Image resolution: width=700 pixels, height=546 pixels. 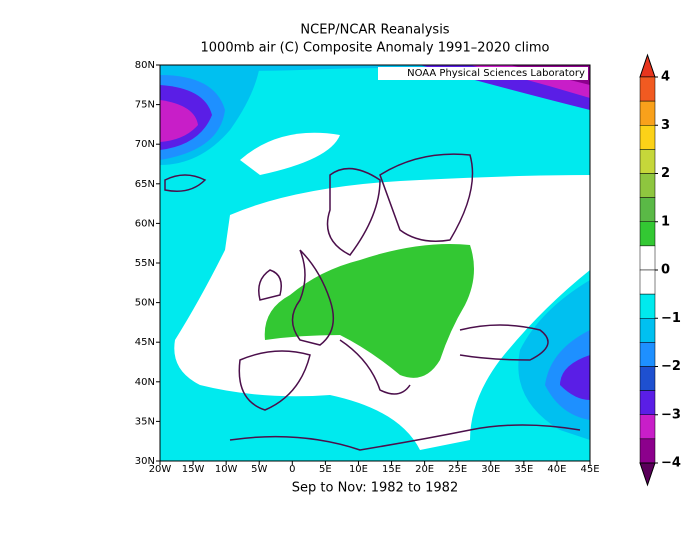 I want to click on lat-tick-label: 45N, so click(x=145, y=342).